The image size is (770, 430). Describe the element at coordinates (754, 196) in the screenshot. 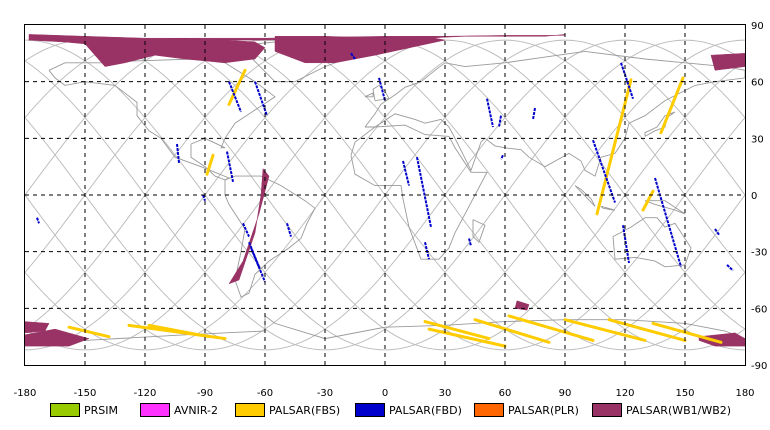

I see `lat-tick-label: 0` at that location.